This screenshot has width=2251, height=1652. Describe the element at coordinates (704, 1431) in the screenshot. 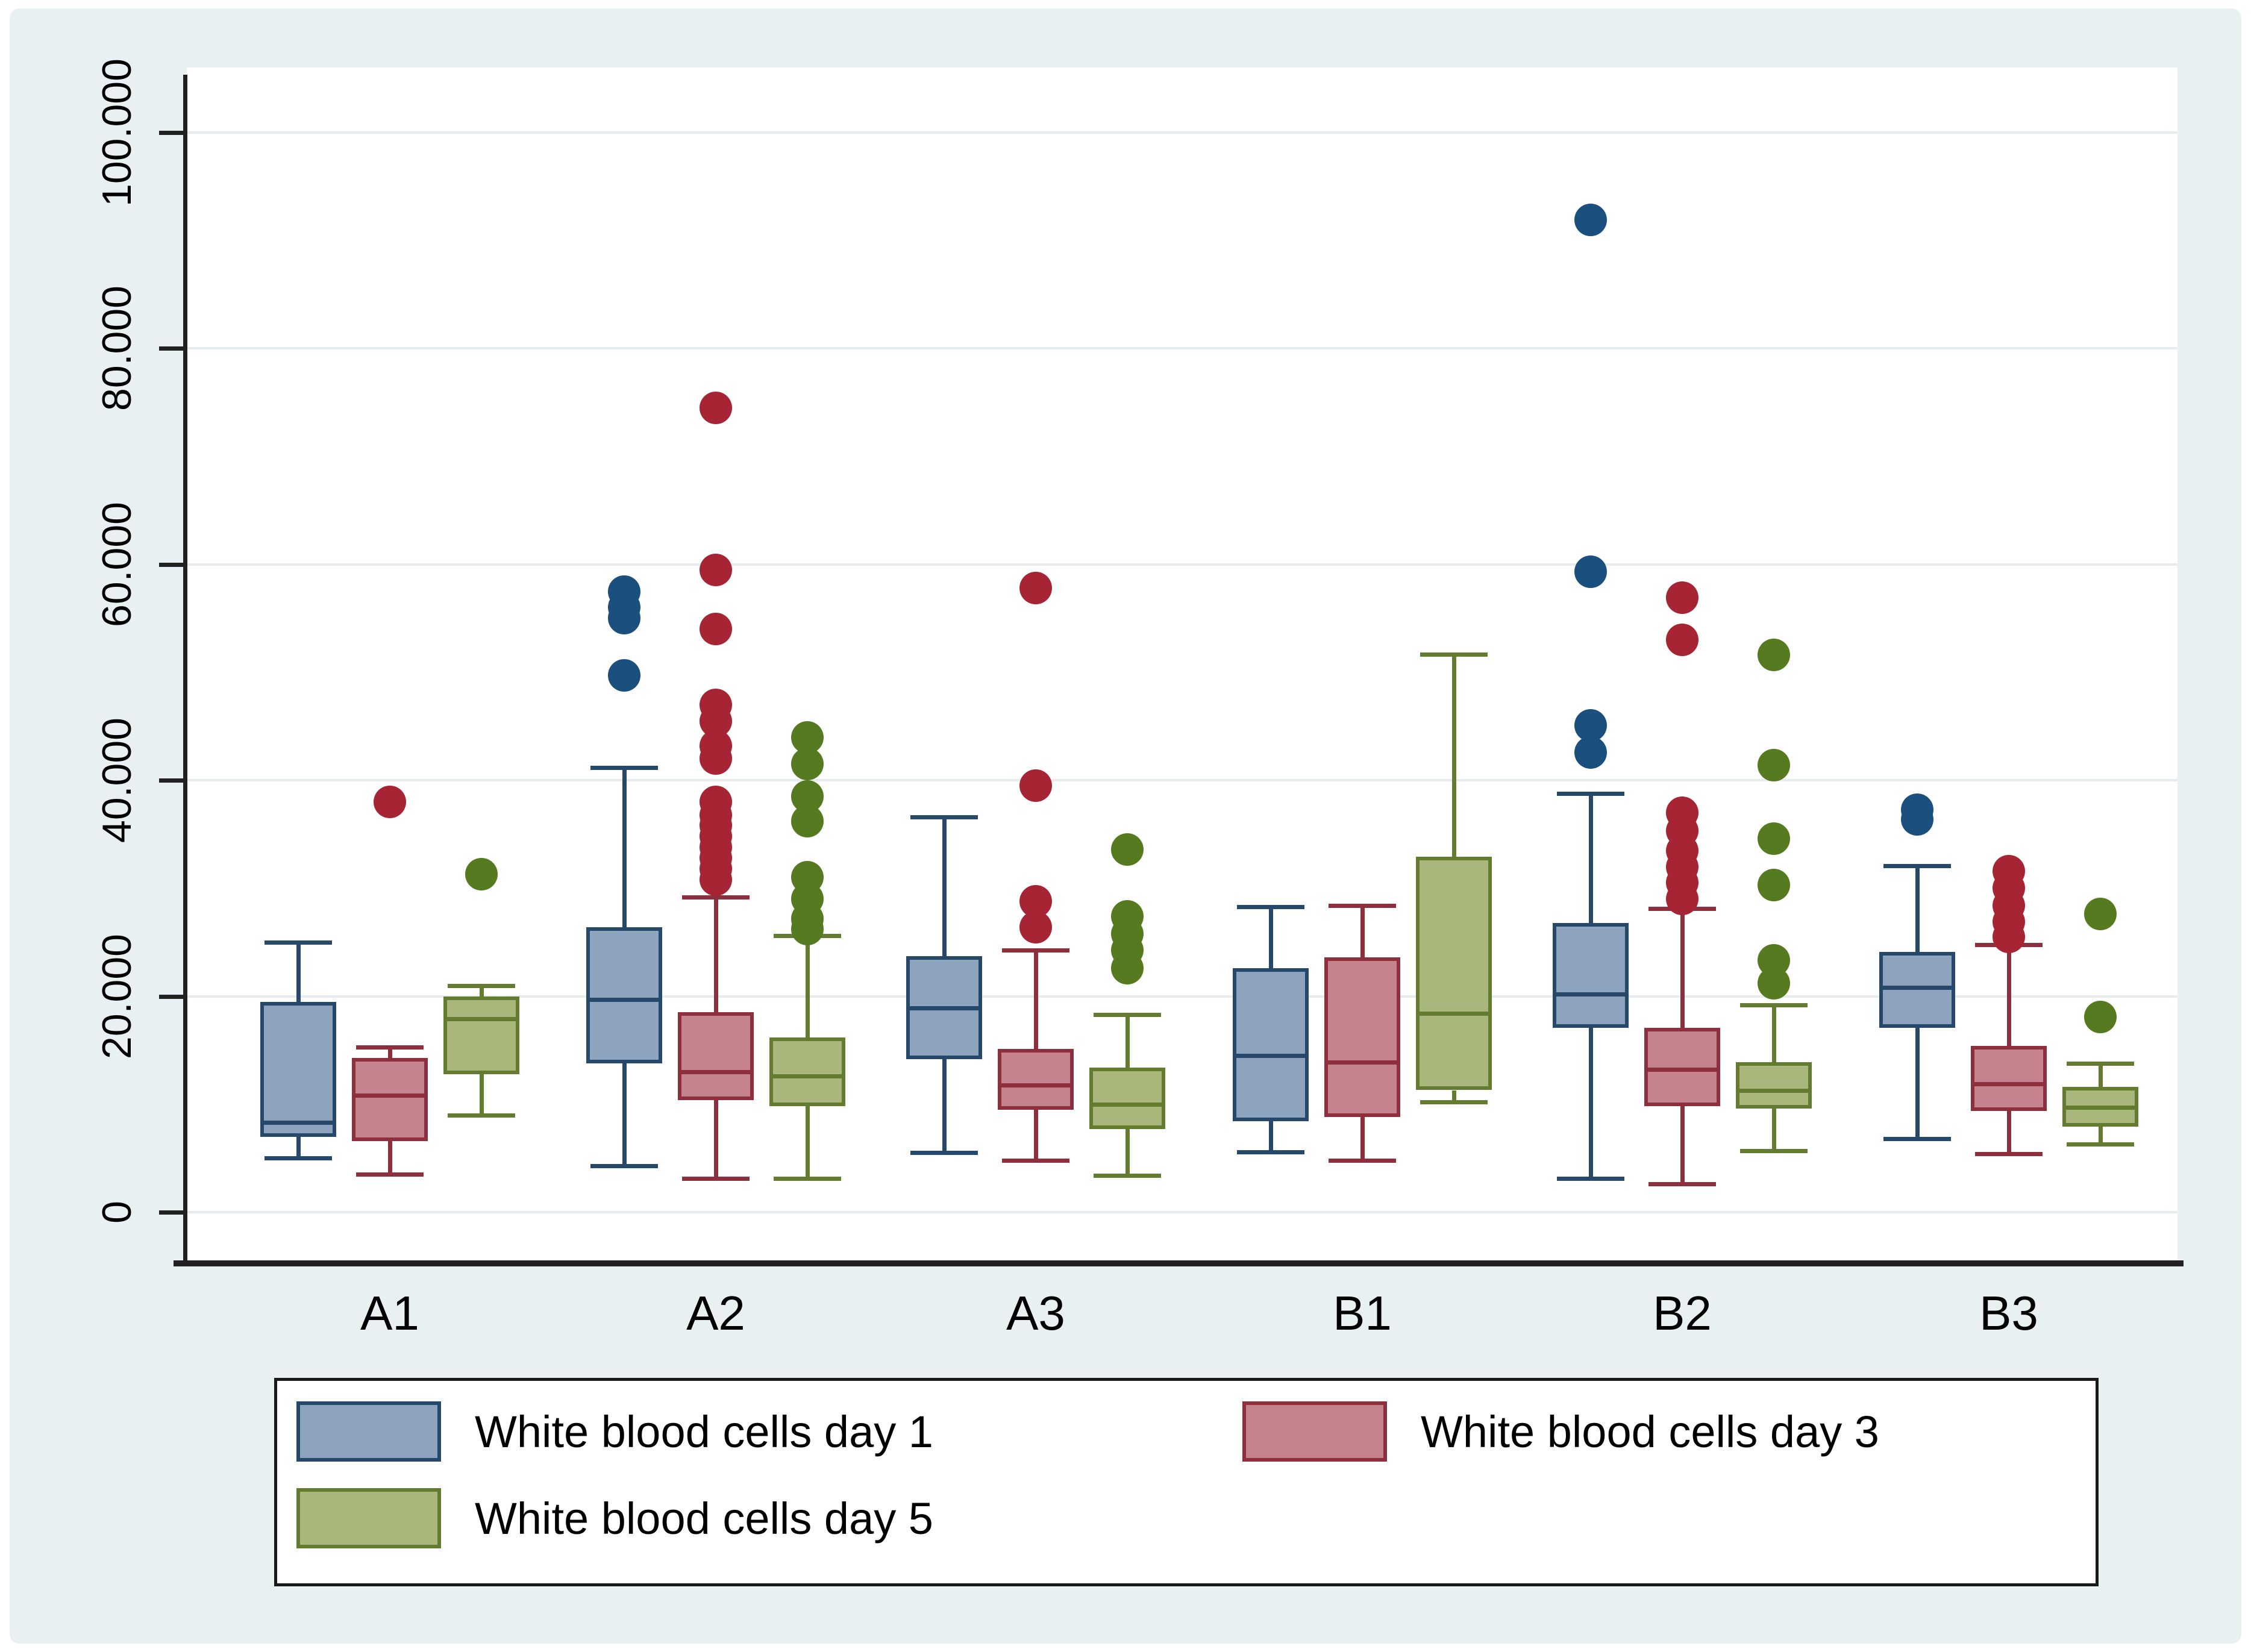

I see `legend-label-day1: White blood cells day 1` at that location.